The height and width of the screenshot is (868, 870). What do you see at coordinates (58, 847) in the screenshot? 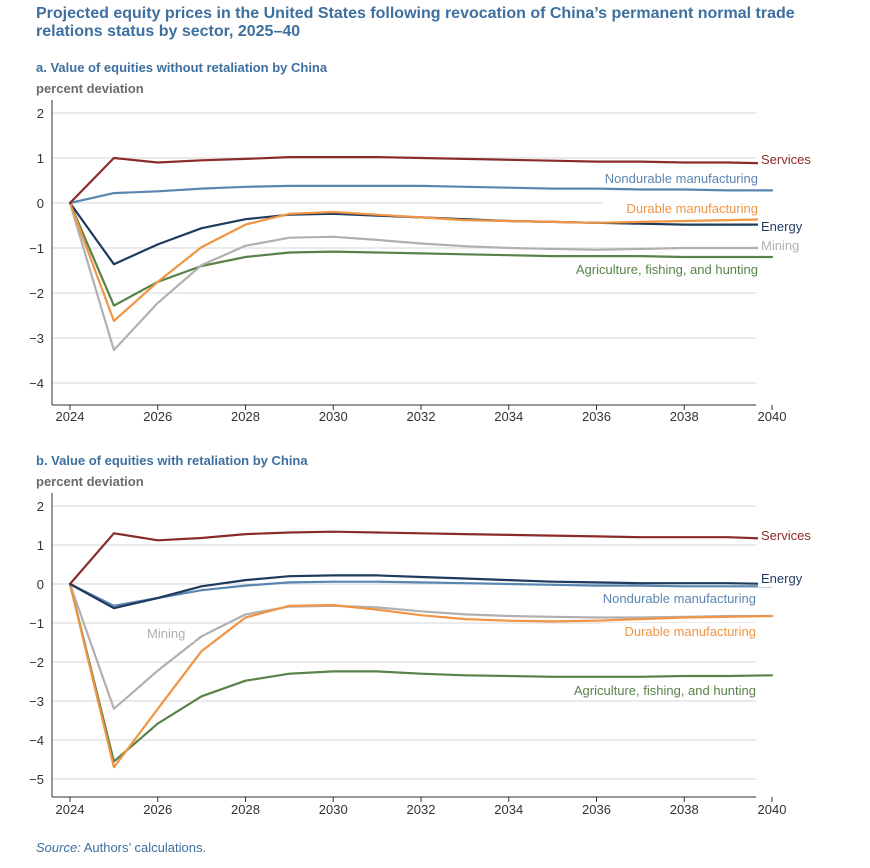
I see `source-label: Source:` at bounding box center [58, 847].